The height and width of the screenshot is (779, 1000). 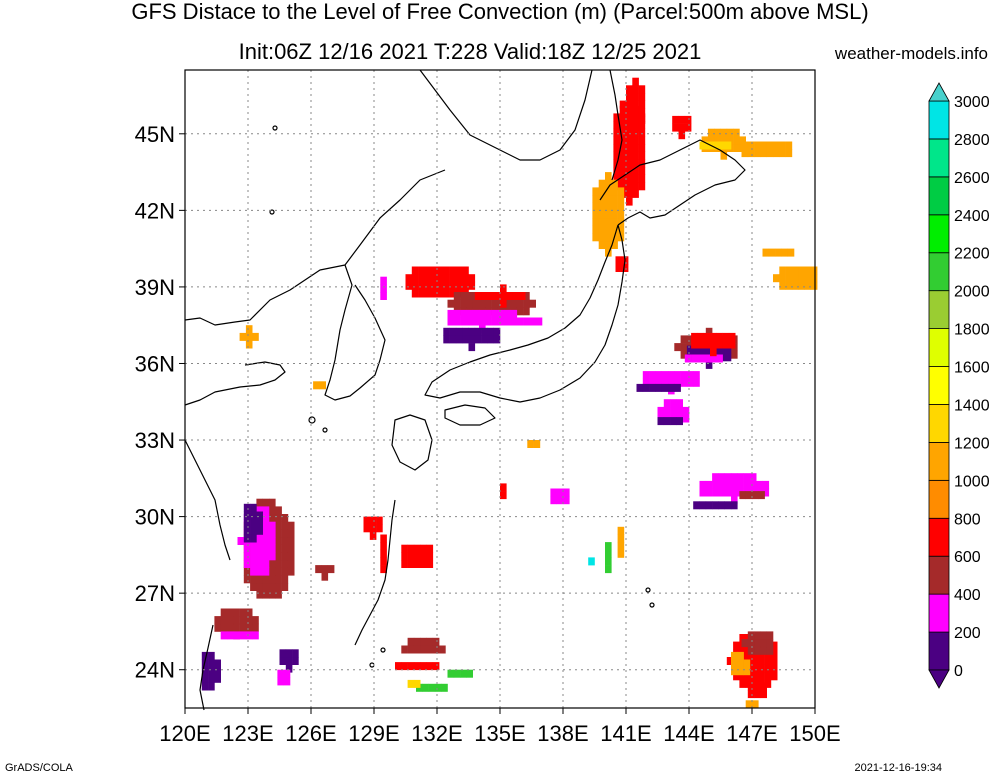 I want to click on shade-patch-cyan, so click(x=591, y=561).